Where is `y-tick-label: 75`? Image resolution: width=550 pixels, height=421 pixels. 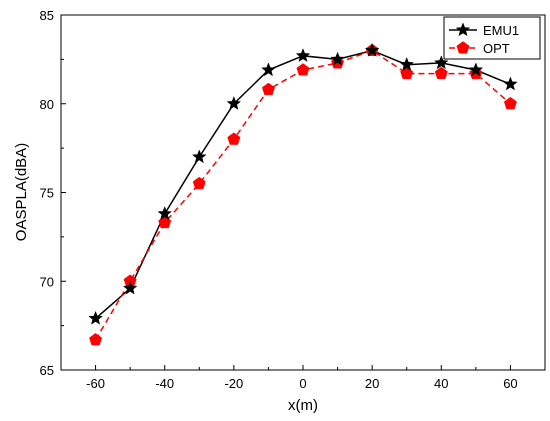 y-tick-label: 75 is located at coordinates (47, 193).